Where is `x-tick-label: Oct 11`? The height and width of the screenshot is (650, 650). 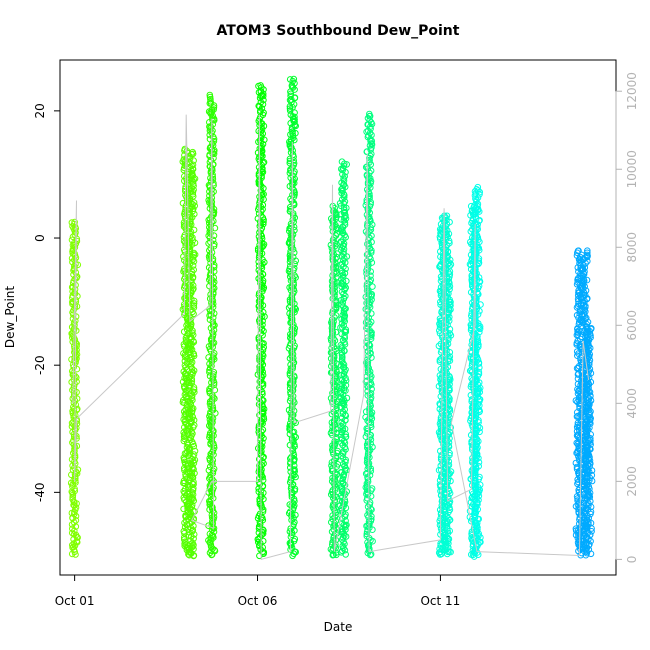
x-tick-label: Oct 11 is located at coordinates (440, 601).